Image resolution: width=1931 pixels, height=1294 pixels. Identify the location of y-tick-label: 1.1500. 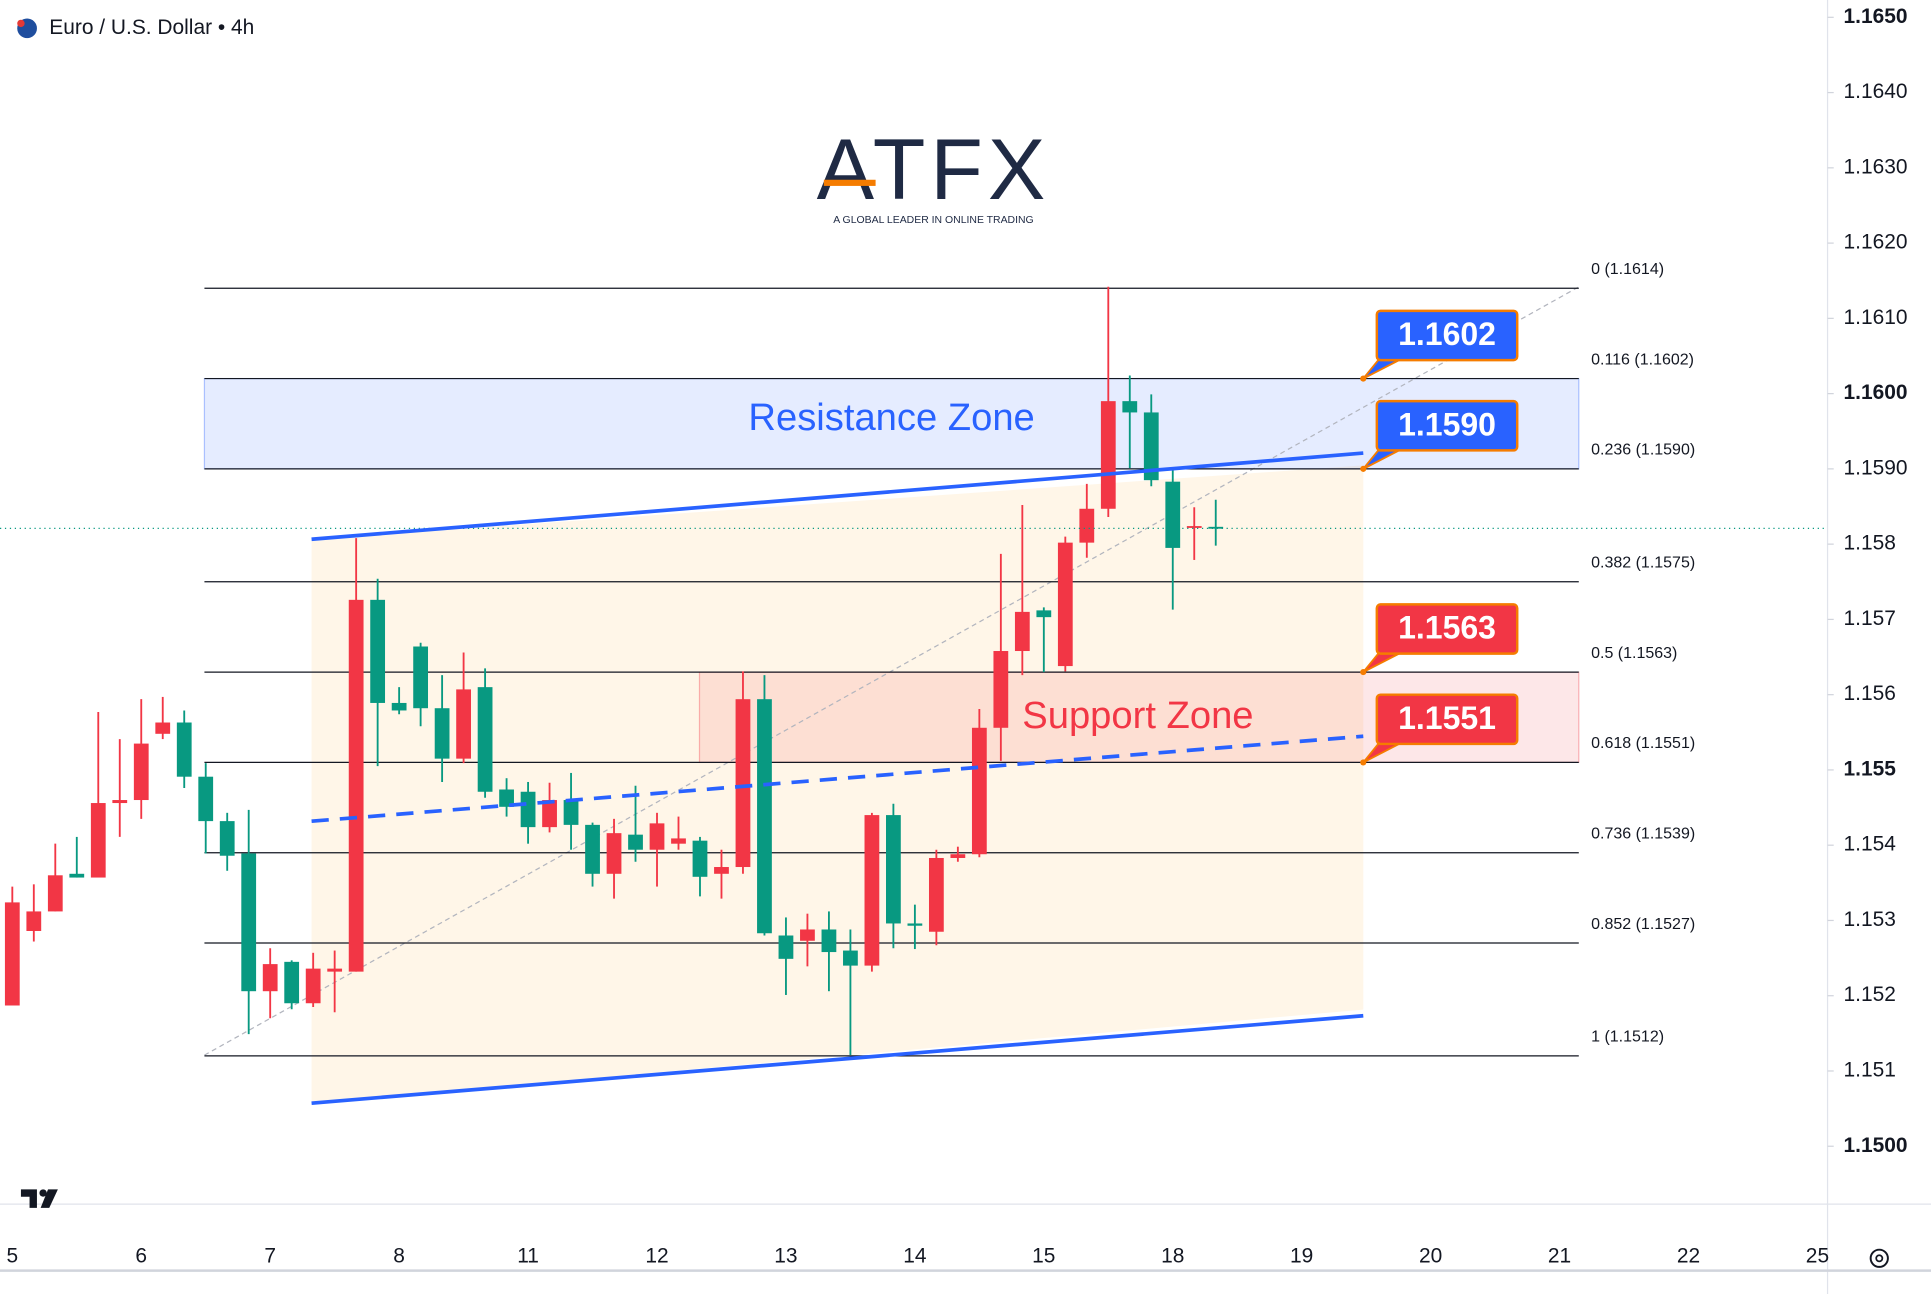
(1876, 1145).